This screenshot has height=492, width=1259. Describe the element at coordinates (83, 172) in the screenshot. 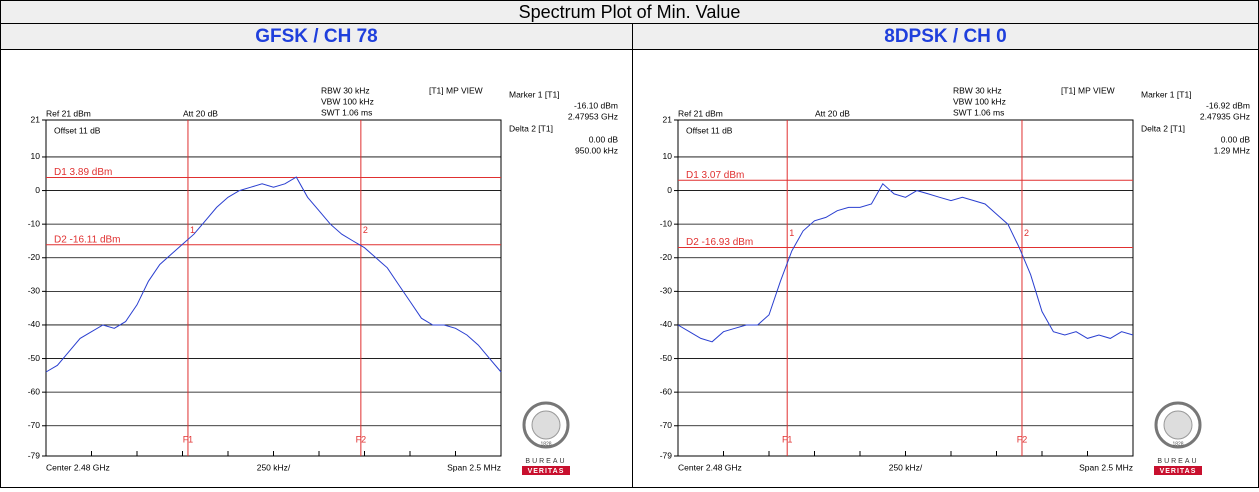

I see `display-line-label: D1 3.89 dBm` at that location.